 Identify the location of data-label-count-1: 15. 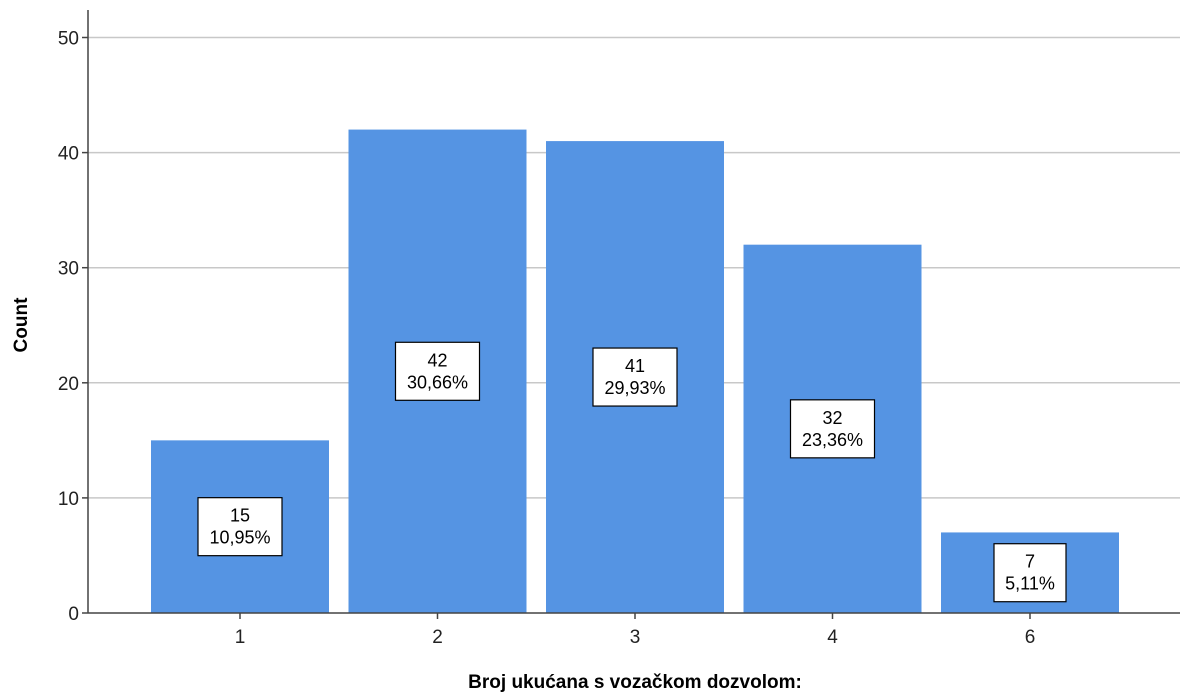
(240, 516).